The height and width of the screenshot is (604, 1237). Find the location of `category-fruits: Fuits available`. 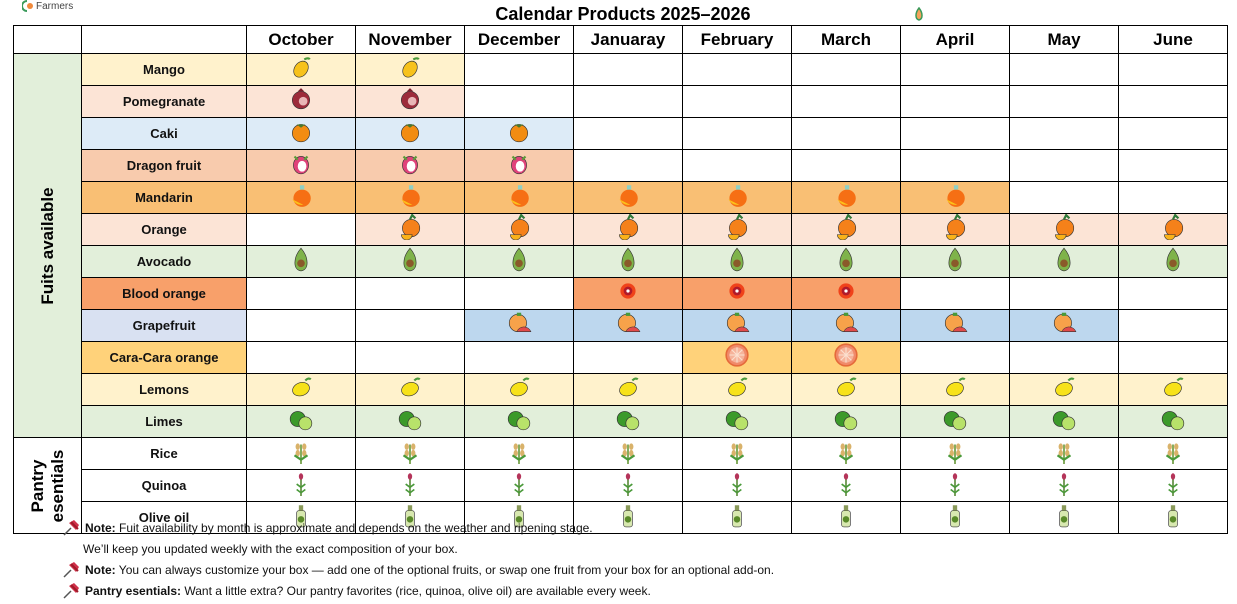

category-fruits: Fuits available is located at coordinates (47, 245).